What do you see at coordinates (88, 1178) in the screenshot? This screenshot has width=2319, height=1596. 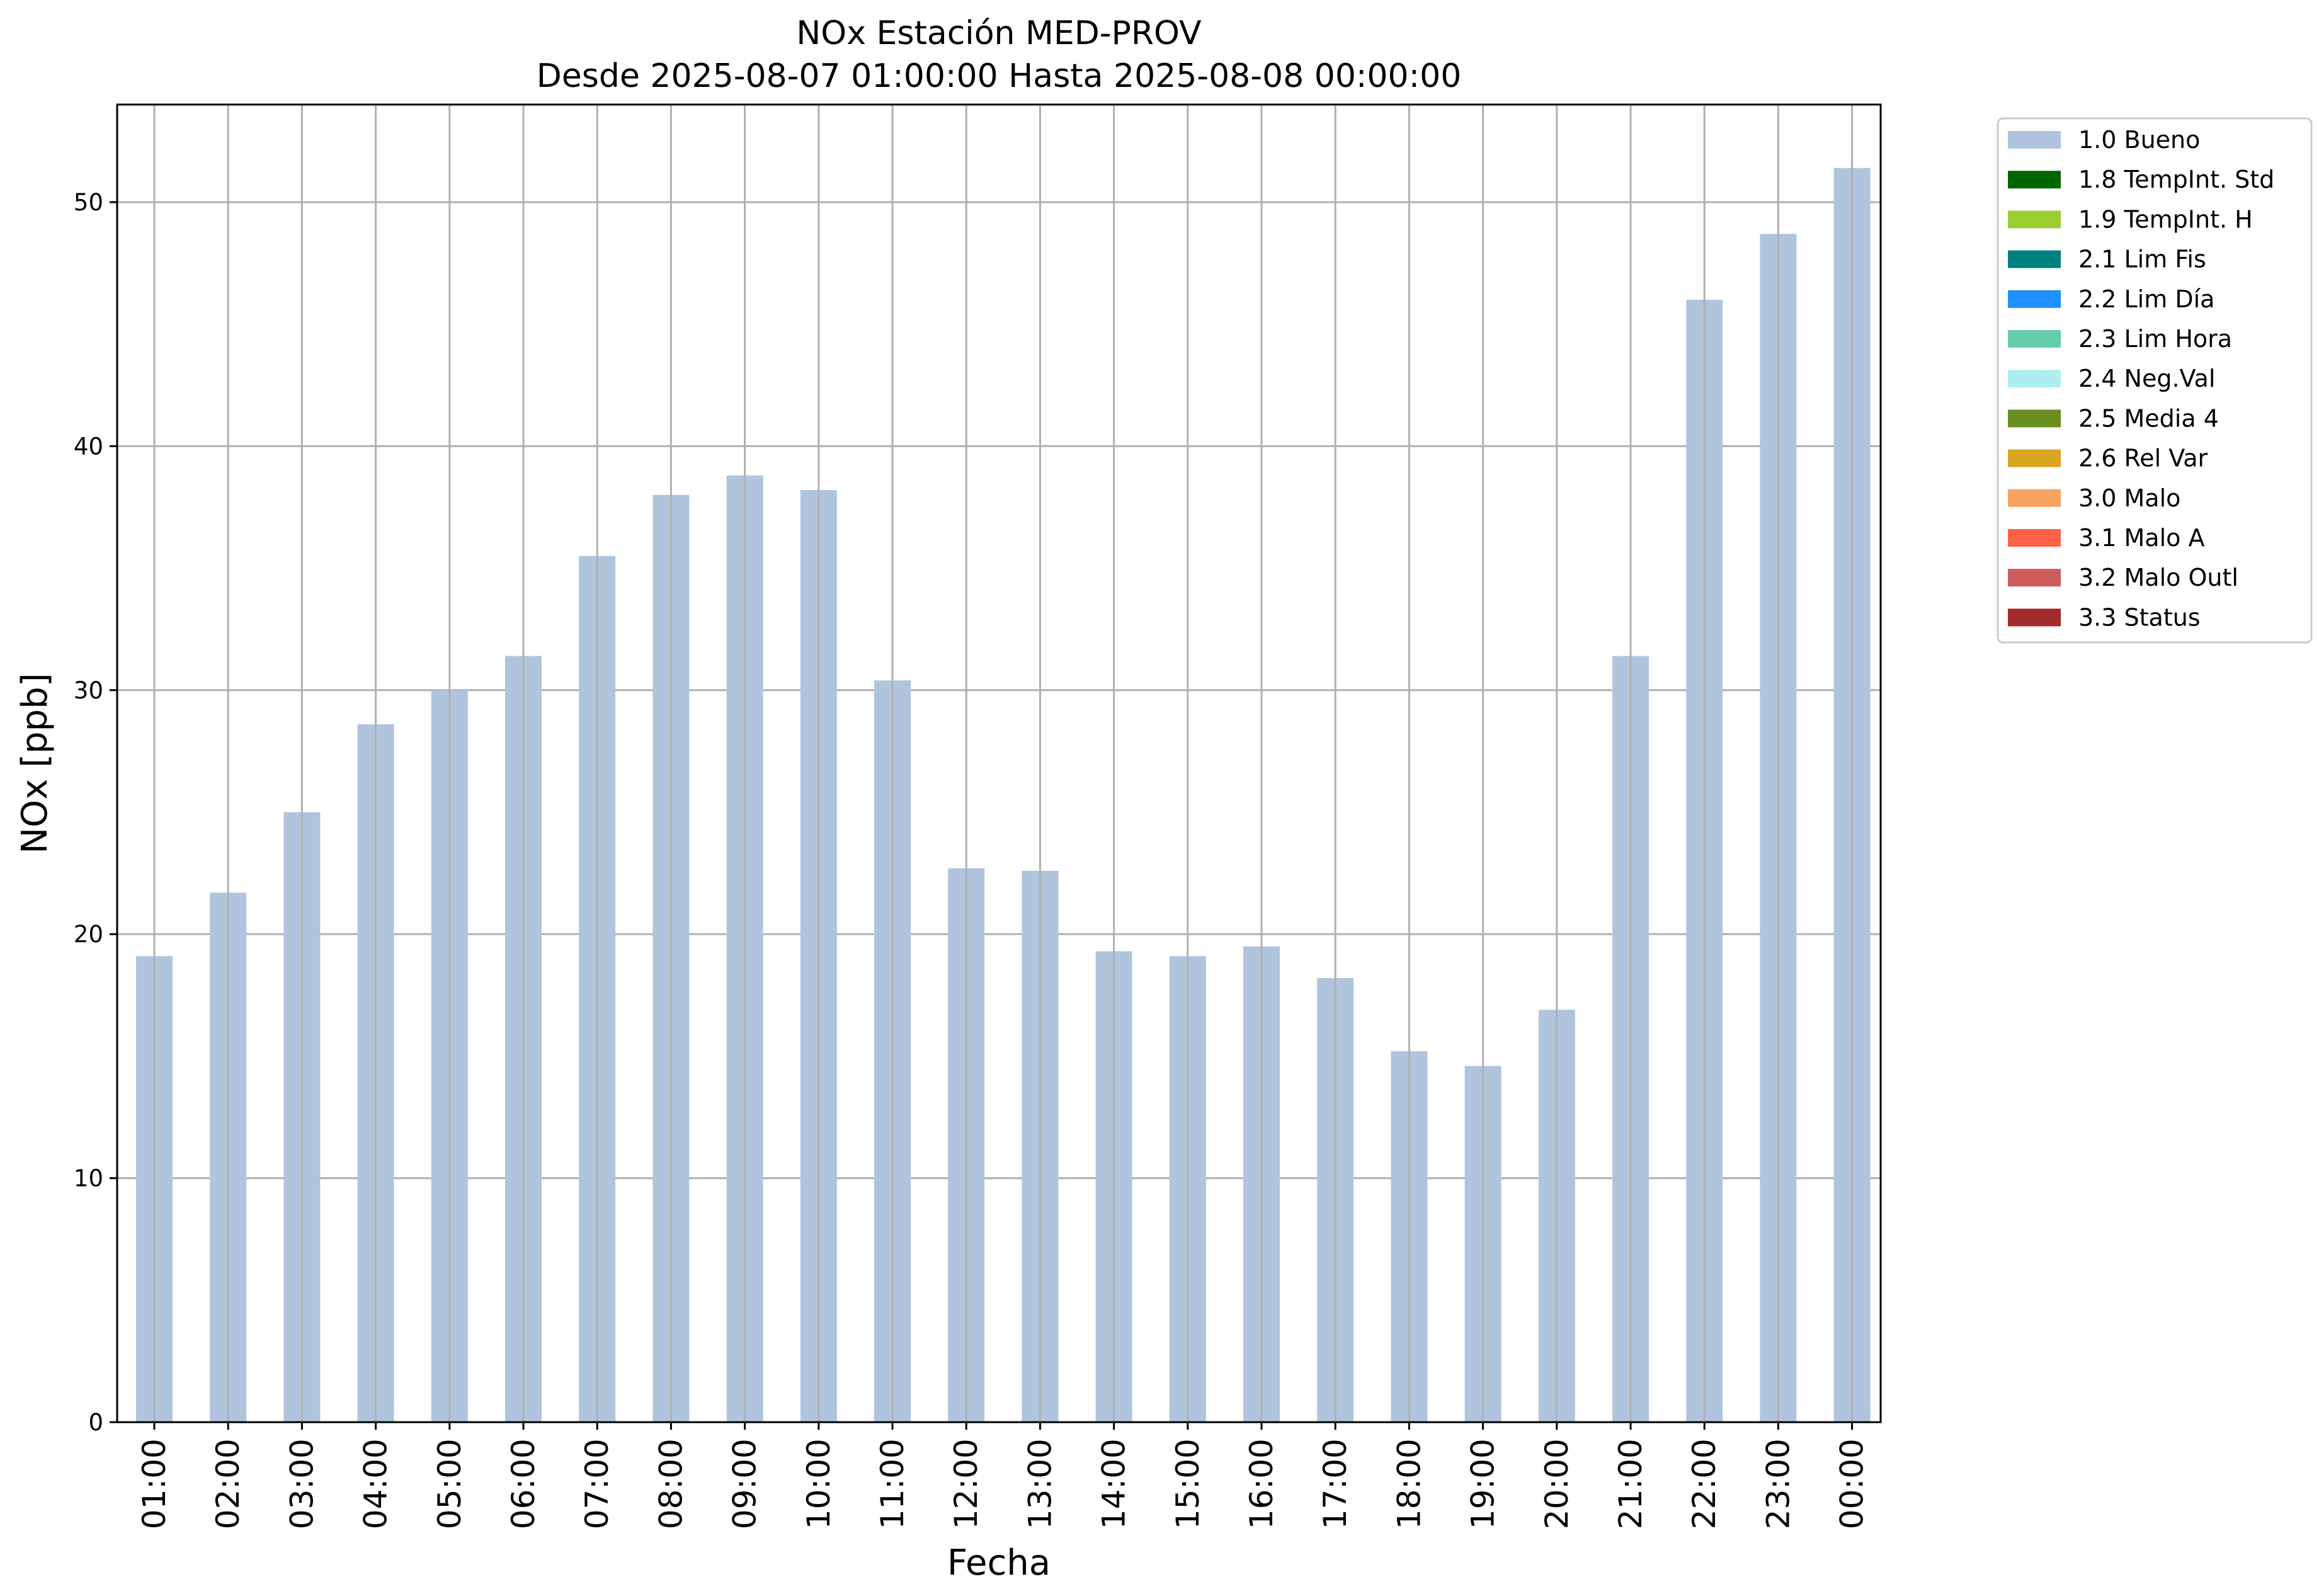 I see `y-tick-label: 10` at bounding box center [88, 1178].